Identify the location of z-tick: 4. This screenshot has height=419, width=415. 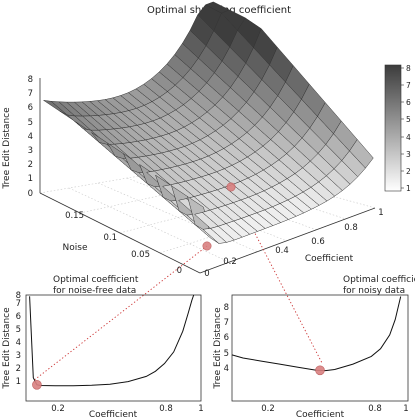
(30, 137).